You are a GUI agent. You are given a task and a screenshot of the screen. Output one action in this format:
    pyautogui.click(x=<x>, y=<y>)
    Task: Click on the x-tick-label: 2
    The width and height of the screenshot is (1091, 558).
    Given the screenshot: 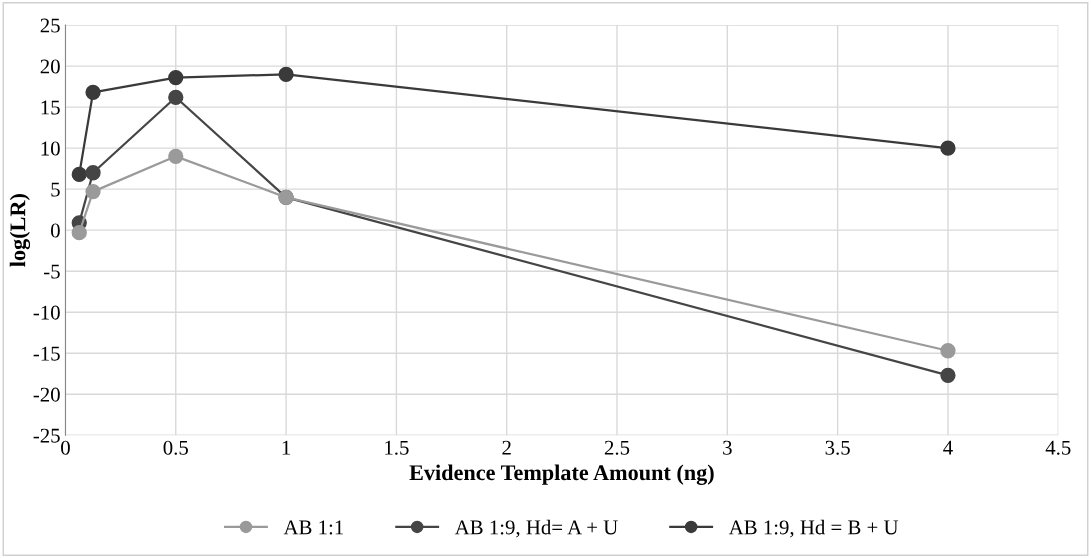 What is the action you would take?
    pyautogui.click(x=506, y=447)
    